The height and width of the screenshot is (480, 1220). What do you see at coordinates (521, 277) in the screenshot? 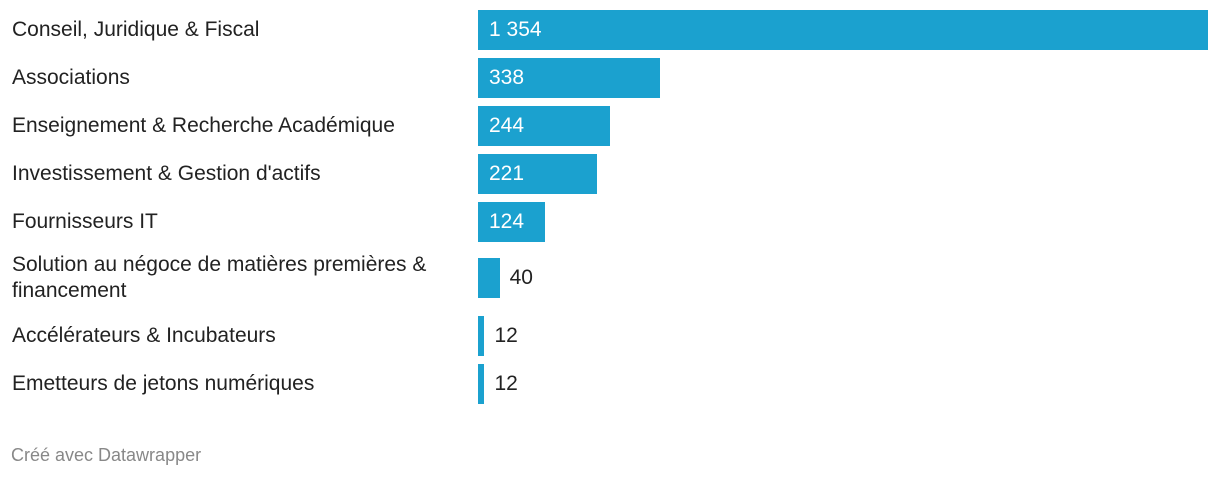
I see `value-label: 40` at bounding box center [521, 277].